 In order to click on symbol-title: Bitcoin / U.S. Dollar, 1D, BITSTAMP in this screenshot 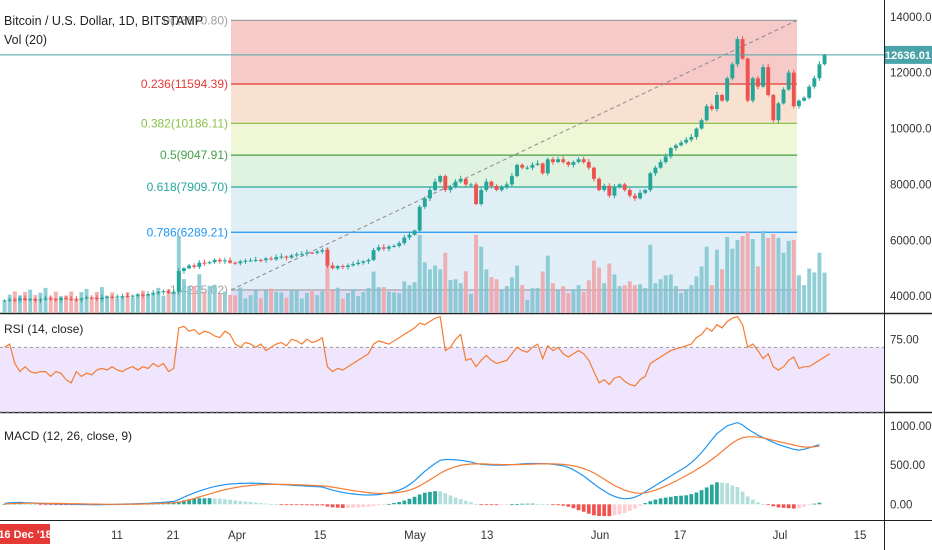, I will do `click(104, 21)`.